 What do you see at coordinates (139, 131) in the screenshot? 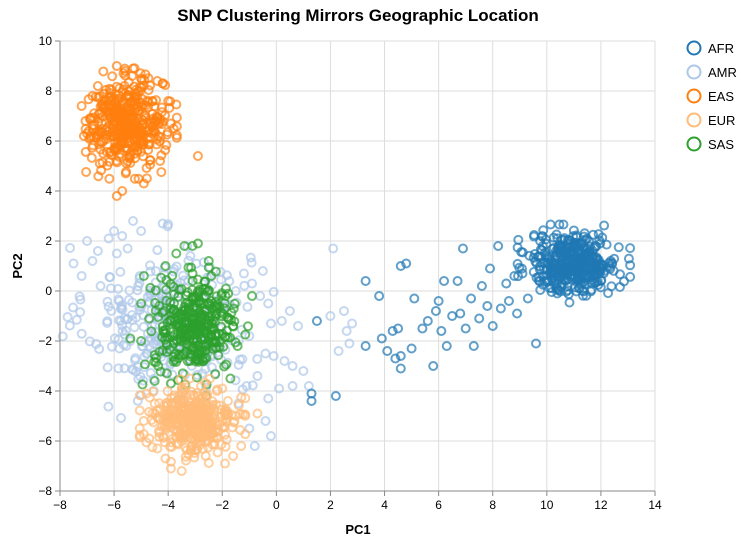
I see `series-eas` at bounding box center [139, 131].